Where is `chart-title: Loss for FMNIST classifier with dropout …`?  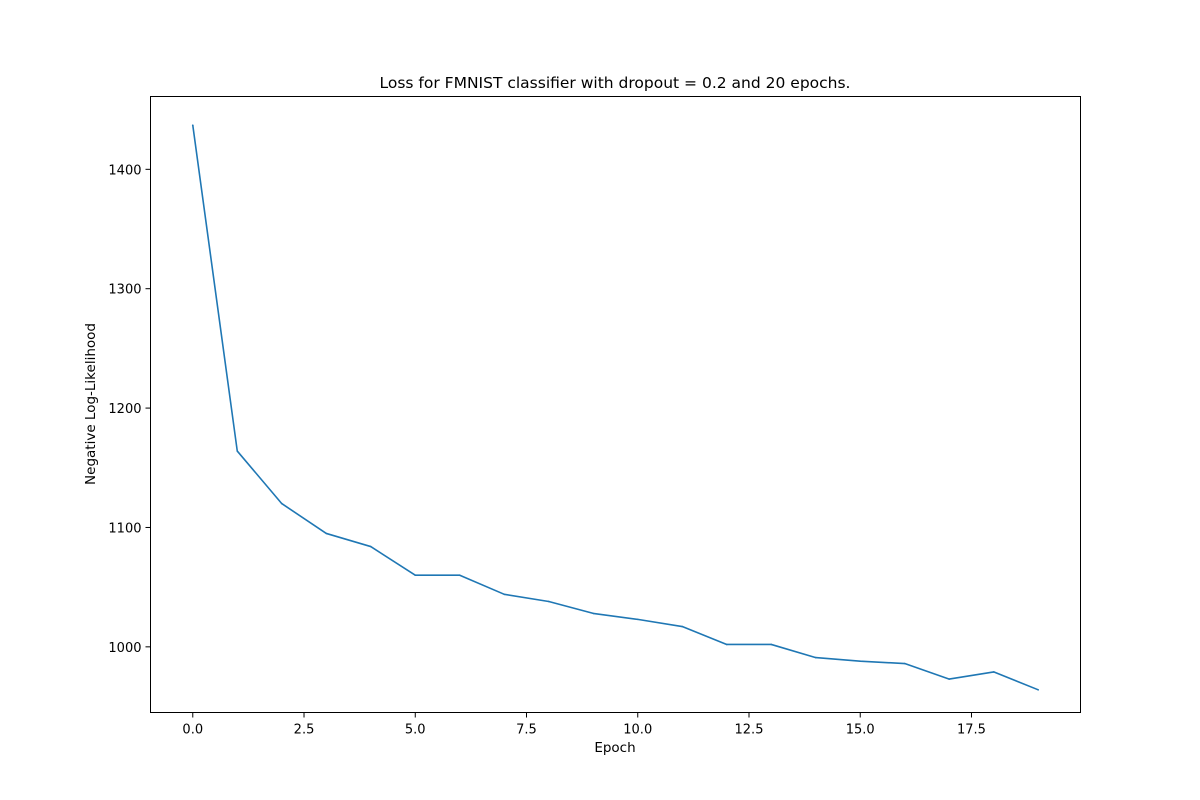 chart-title: Loss for FMNIST classifier with dropout … is located at coordinates (615, 83).